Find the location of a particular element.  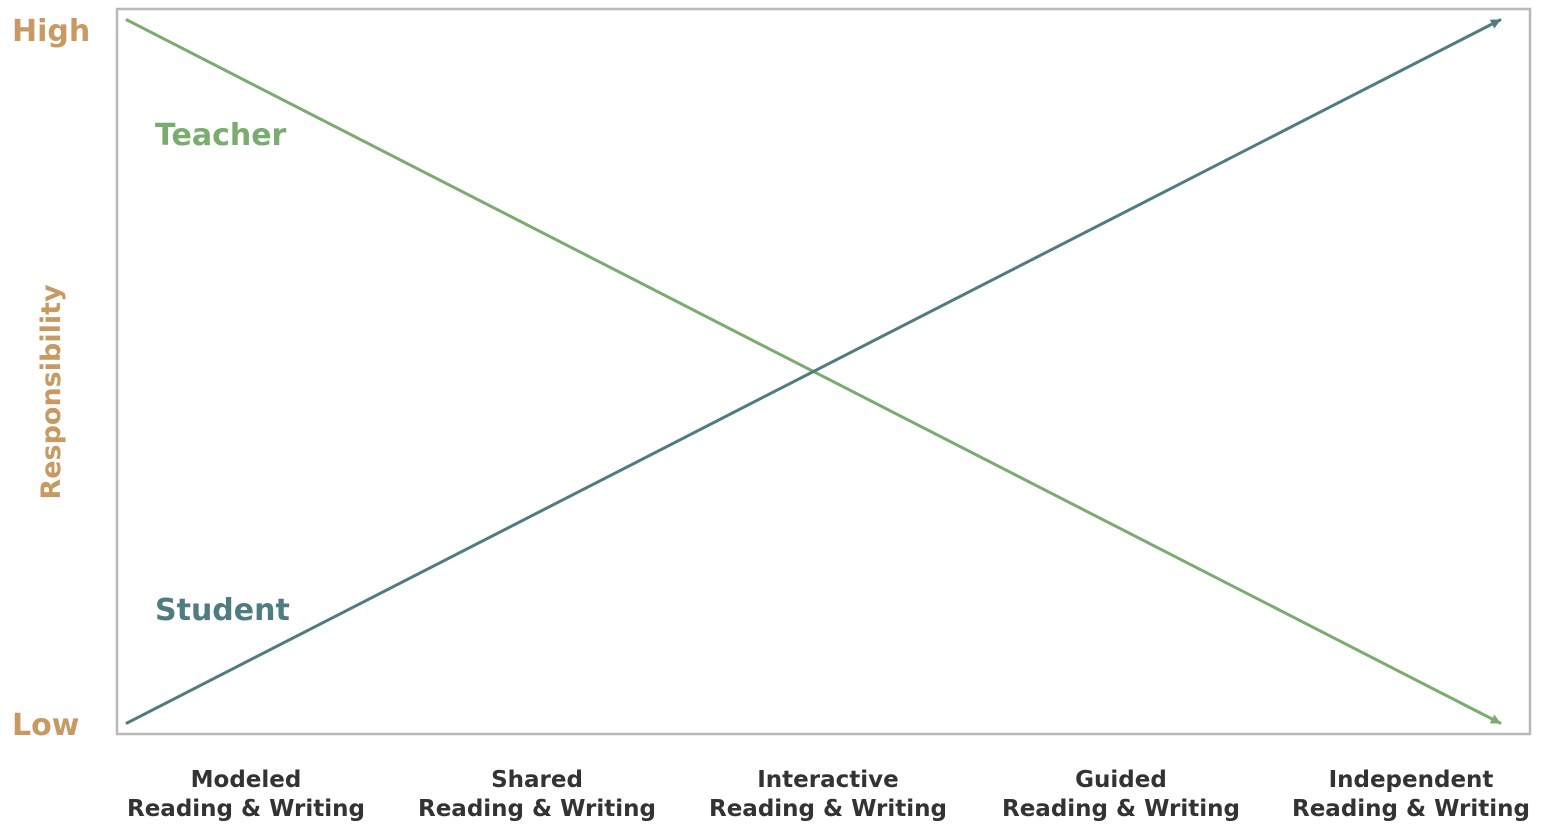

x-tick-label-line-1: Shared is located at coordinates (537, 780).